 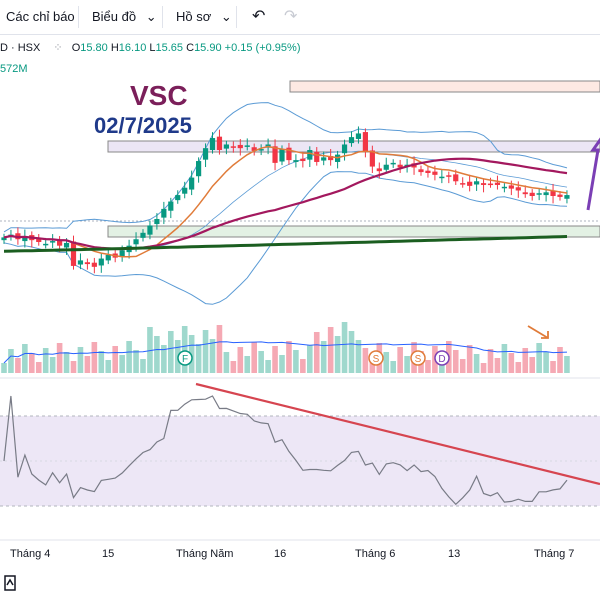 What do you see at coordinates (444, 86) in the screenshot?
I see `resistance-zone-upper` at bounding box center [444, 86].